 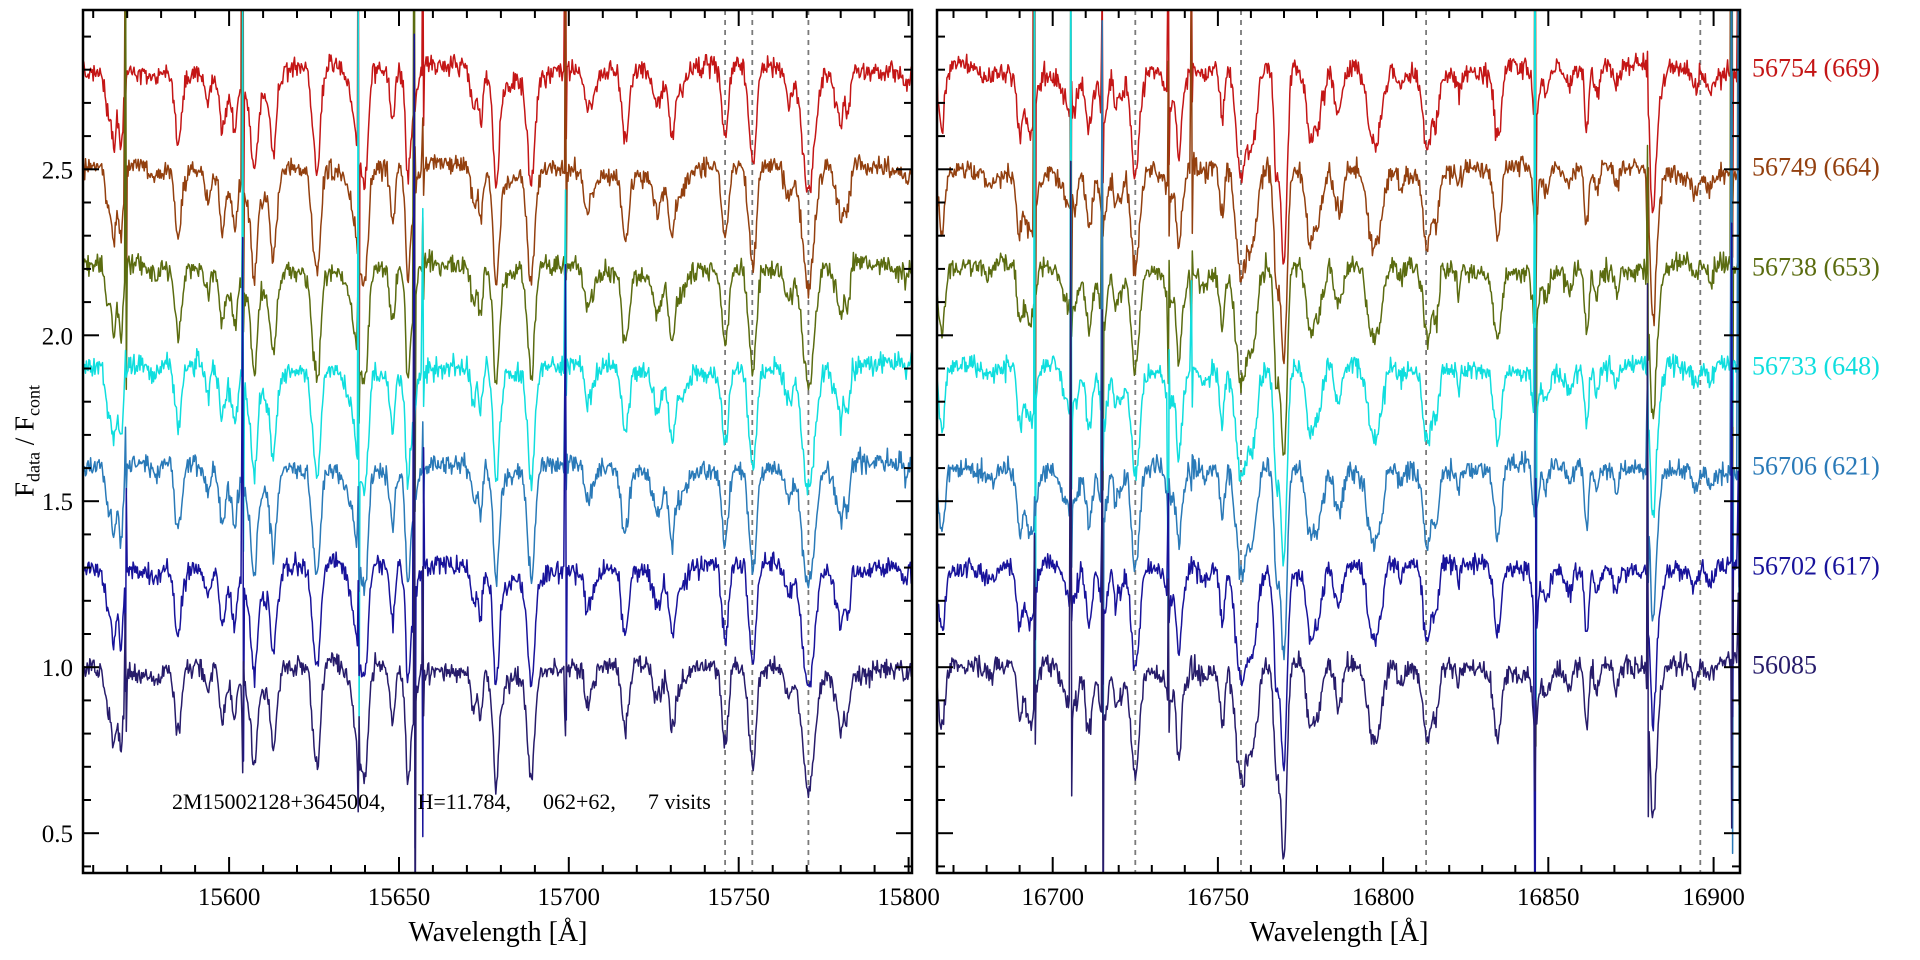 What do you see at coordinates (679, 801) in the screenshot?
I see `annotation-visits: 7 visits` at bounding box center [679, 801].